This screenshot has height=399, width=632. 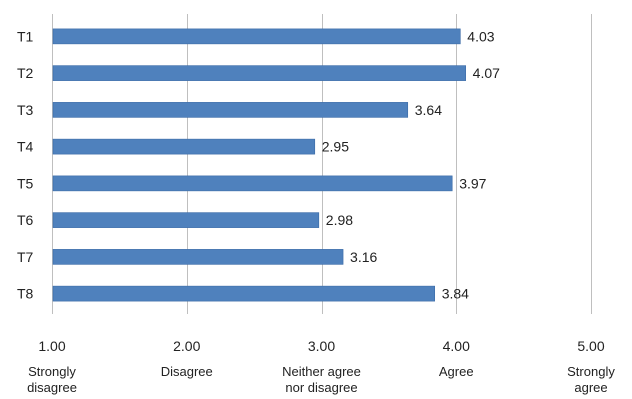 I want to click on category-label: T6, so click(x=25, y=220).